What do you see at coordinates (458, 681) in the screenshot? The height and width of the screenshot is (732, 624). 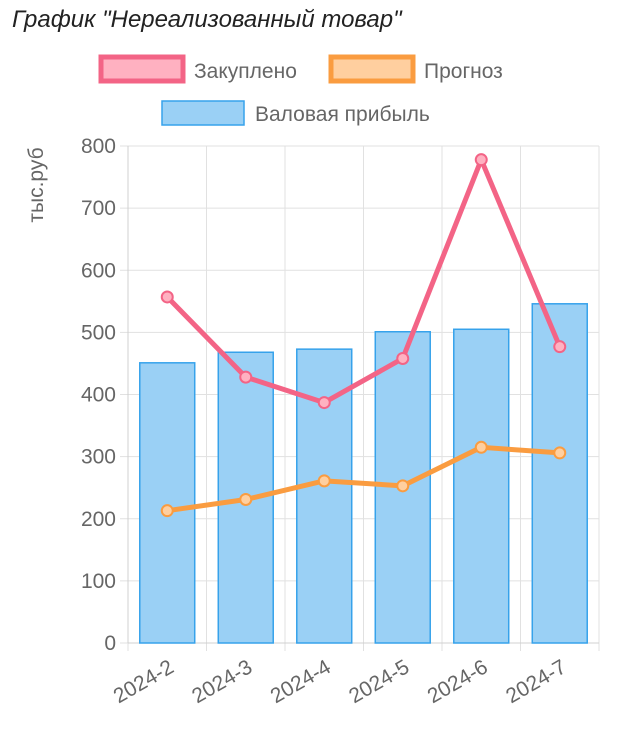 I see `x-tick-label: 2024-6` at bounding box center [458, 681].